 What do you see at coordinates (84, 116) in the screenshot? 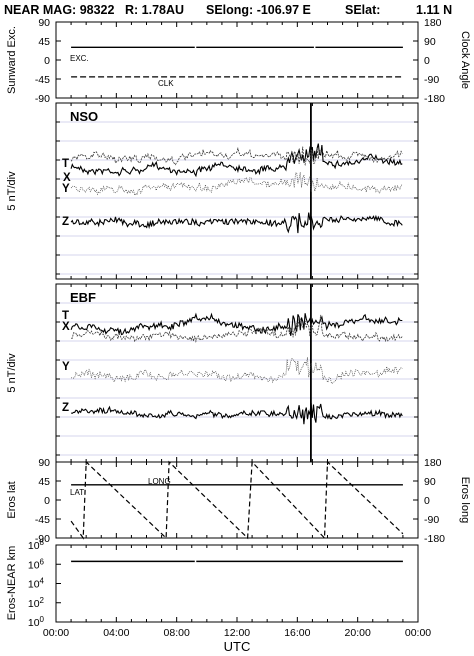
I see `nso-title: NSO` at bounding box center [84, 116].